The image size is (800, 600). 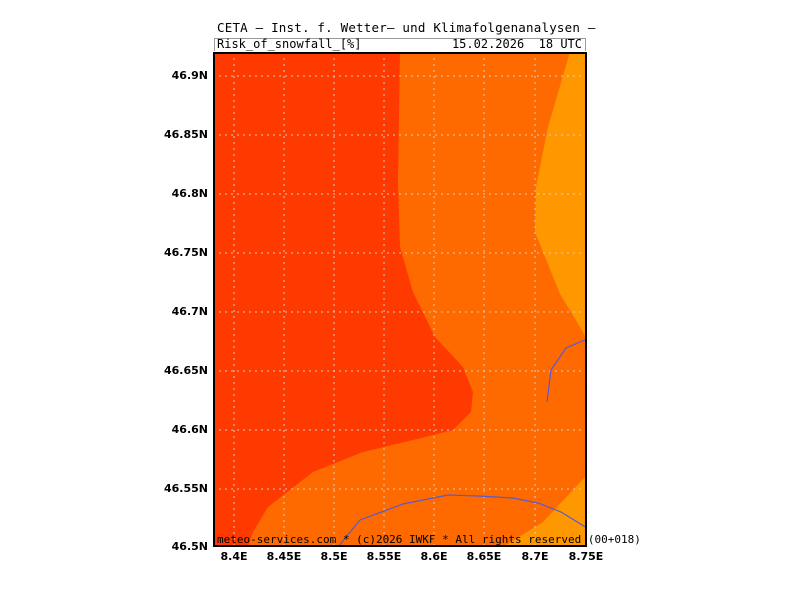 What do you see at coordinates (462, 520) in the screenshot?
I see `border-line-south` at bounding box center [462, 520].